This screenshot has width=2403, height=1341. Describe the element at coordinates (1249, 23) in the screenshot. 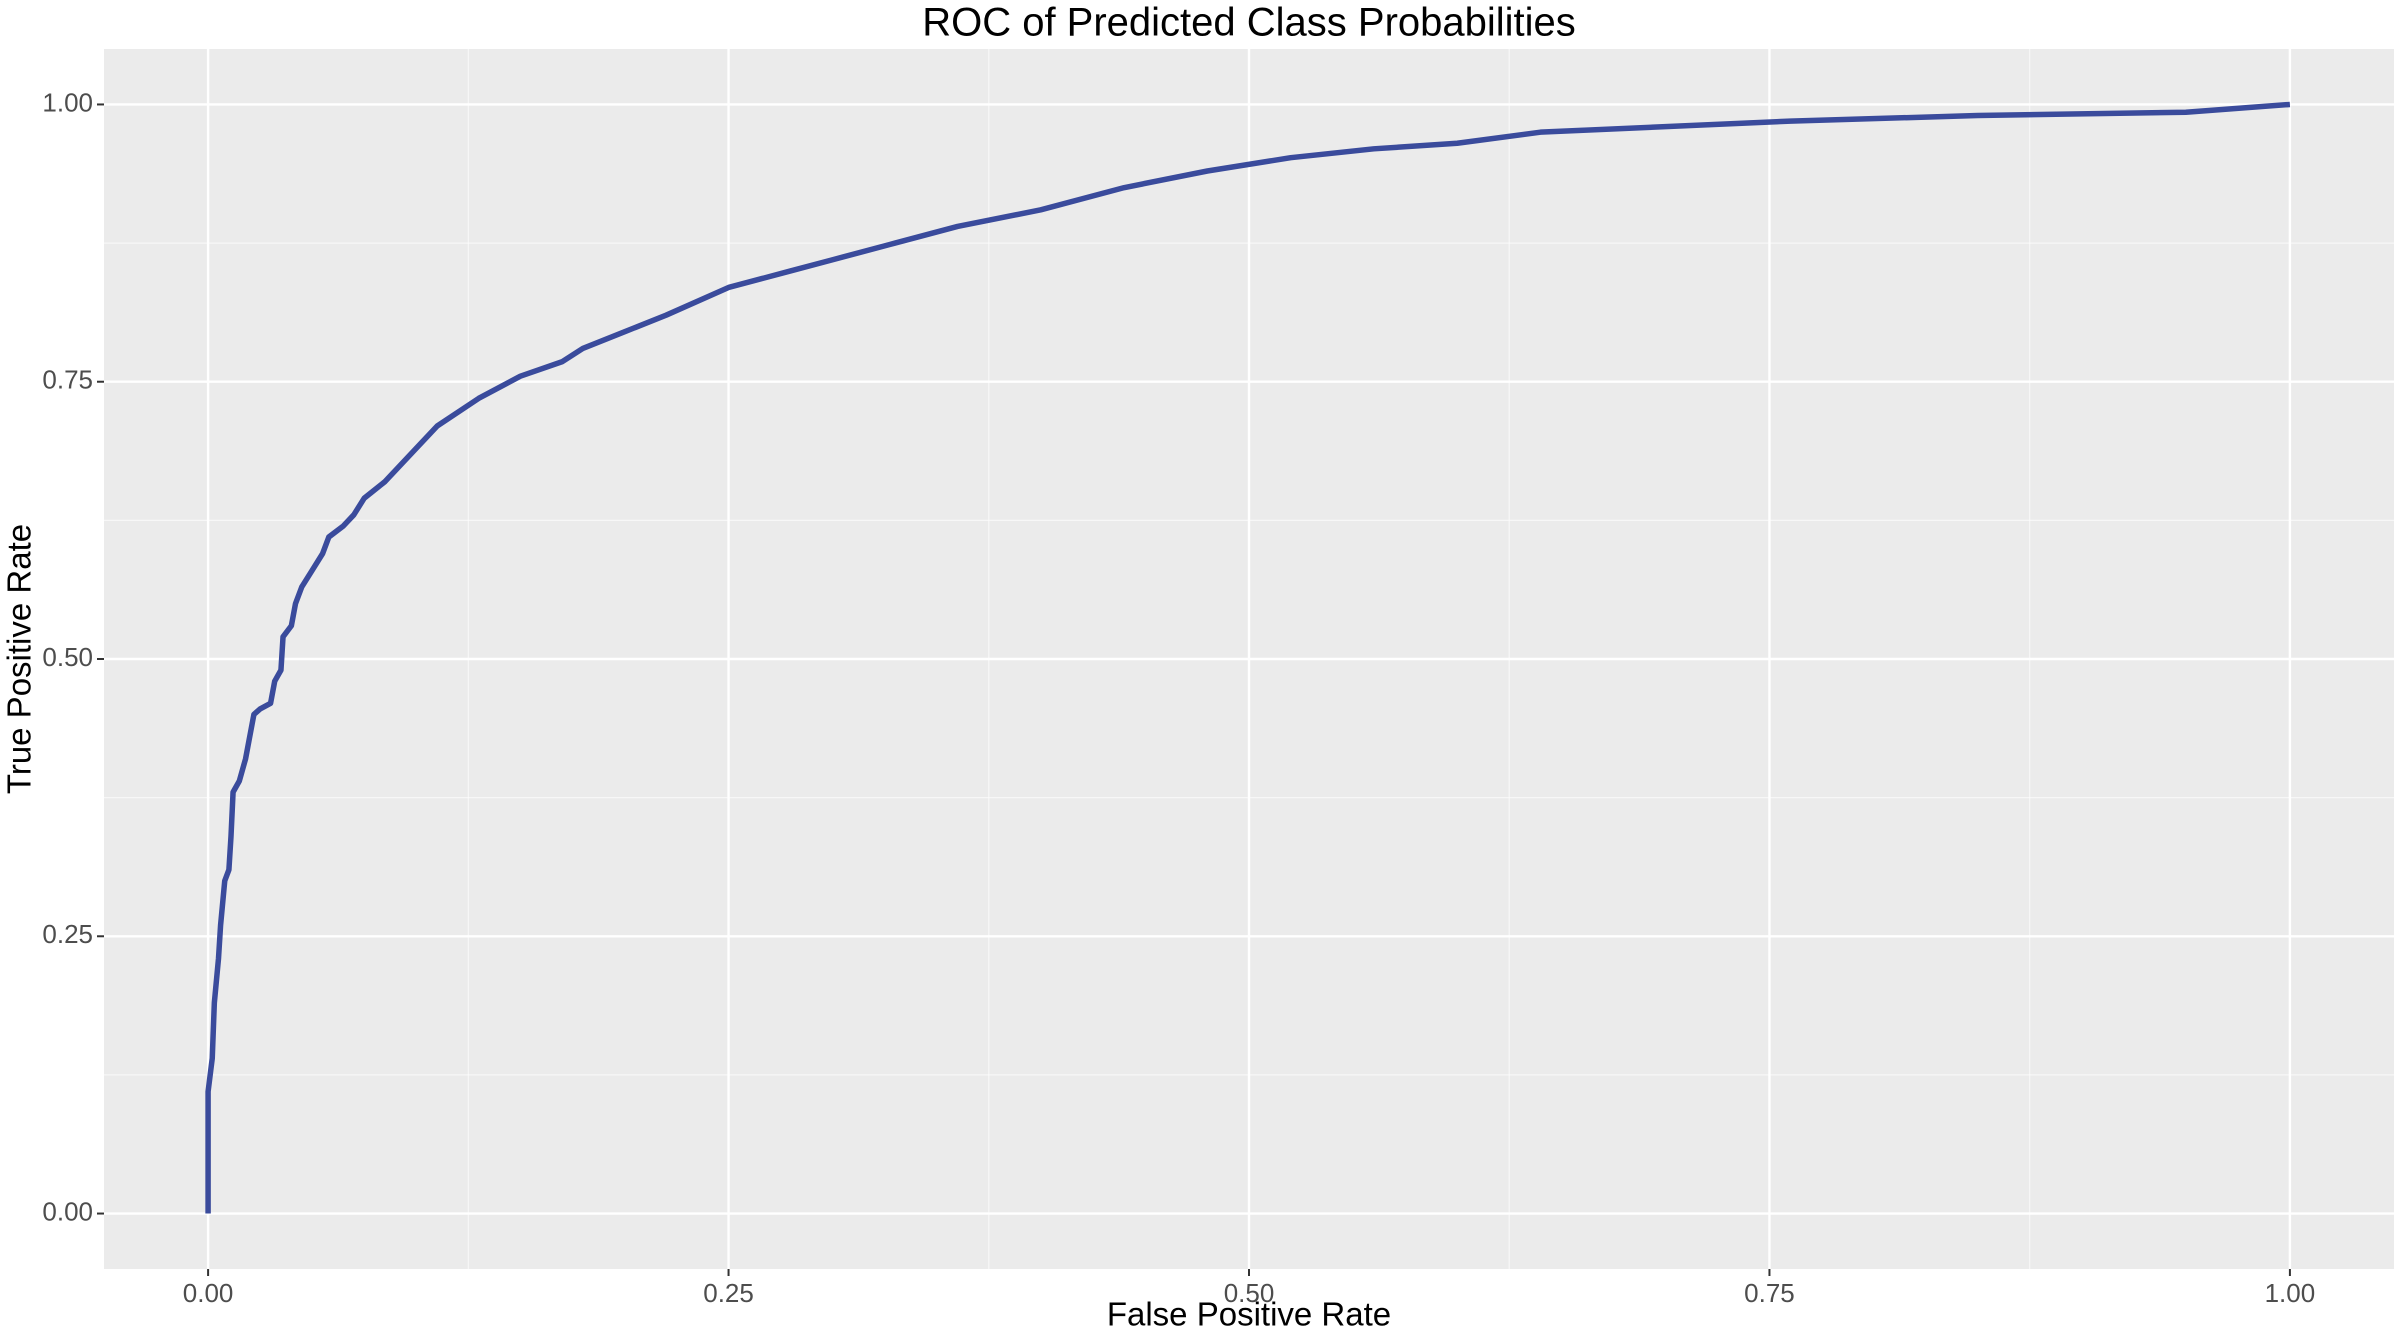

I see `chart-title: ROC of Predicted Class Probabilities` at that location.